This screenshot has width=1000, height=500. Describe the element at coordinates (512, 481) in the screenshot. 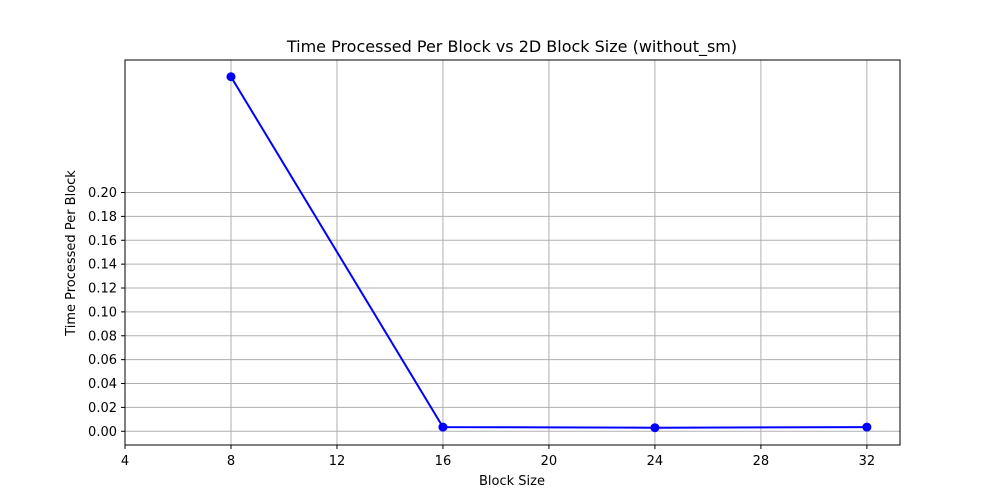

I see `x-axis-label: Block Size` at that location.